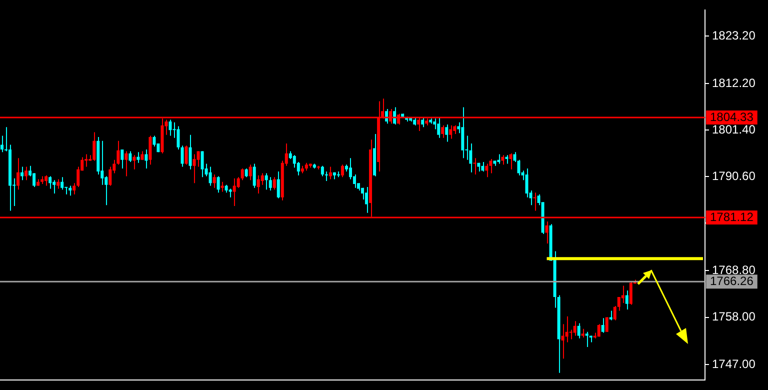 This screenshot has width=768, height=390. I want to click on y-tick-label: 1812.20, so click(734, 83).